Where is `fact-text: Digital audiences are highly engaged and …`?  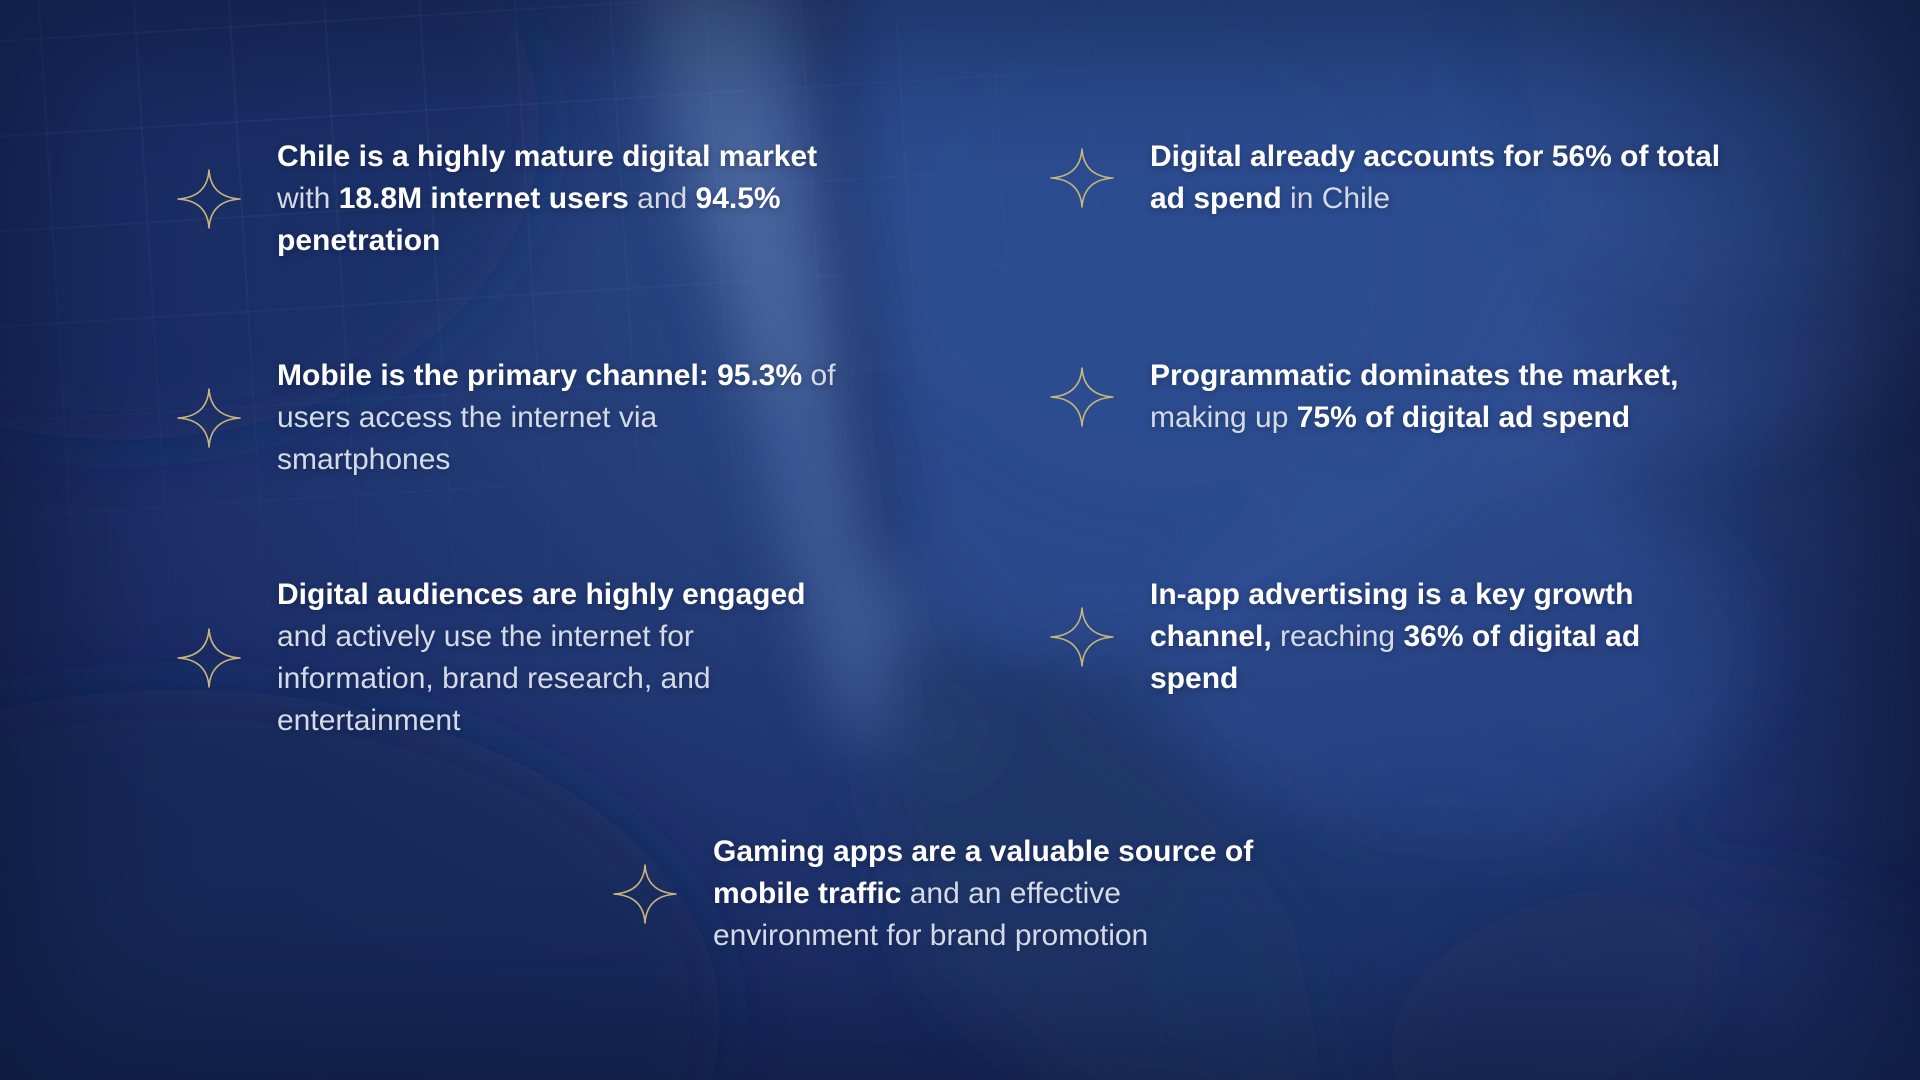 fact-text: Digital audiences are highly engaged and … is located at coordinates (541, 657).